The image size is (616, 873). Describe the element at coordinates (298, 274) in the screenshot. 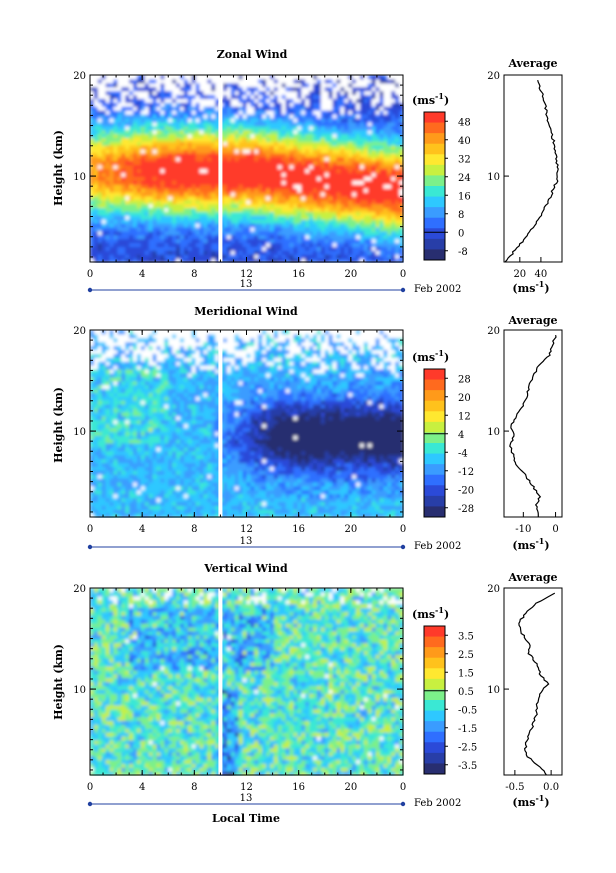

I see `x-tick-label: 16` at that location.